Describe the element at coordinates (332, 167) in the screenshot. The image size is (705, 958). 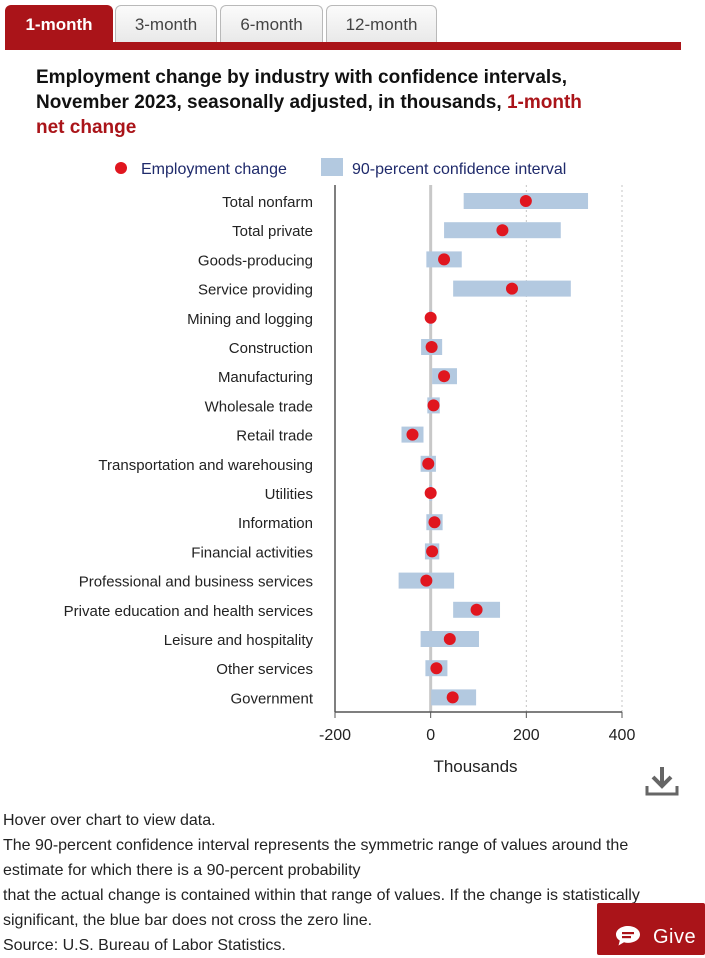
I see `legend-interval-swatch` at that location.